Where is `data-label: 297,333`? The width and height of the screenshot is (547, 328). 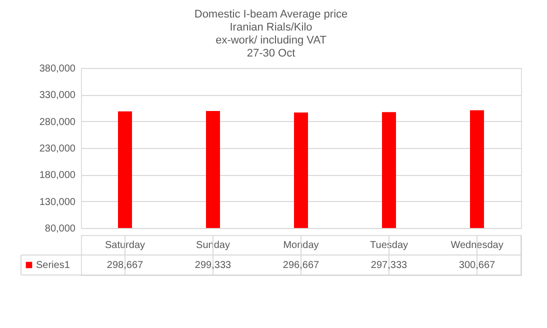 data-label: 297,333 is located at coordinates (389, 265).